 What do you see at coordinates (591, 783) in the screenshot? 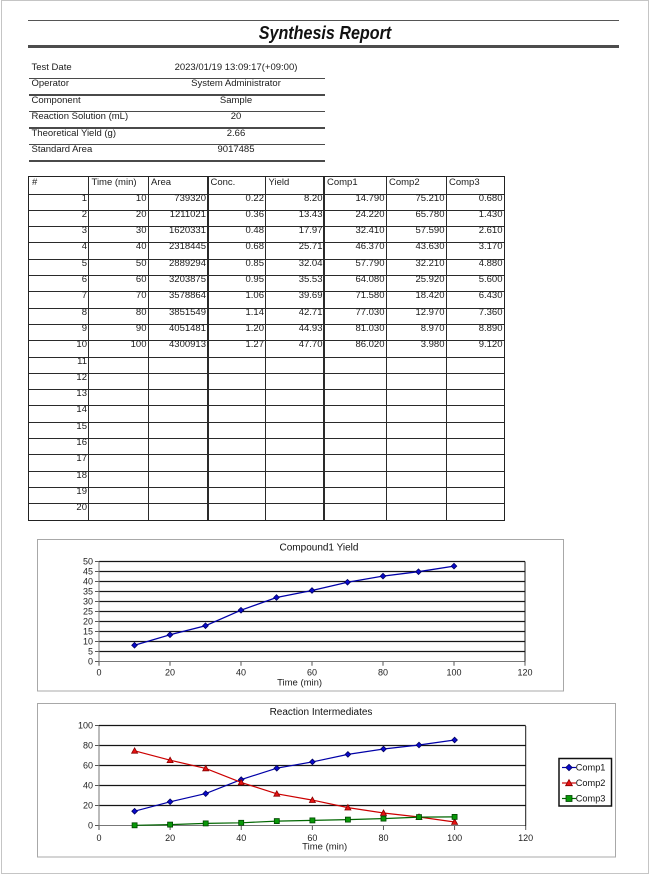
I see `svg-text: Comp2` at bounding box center [591, 783].